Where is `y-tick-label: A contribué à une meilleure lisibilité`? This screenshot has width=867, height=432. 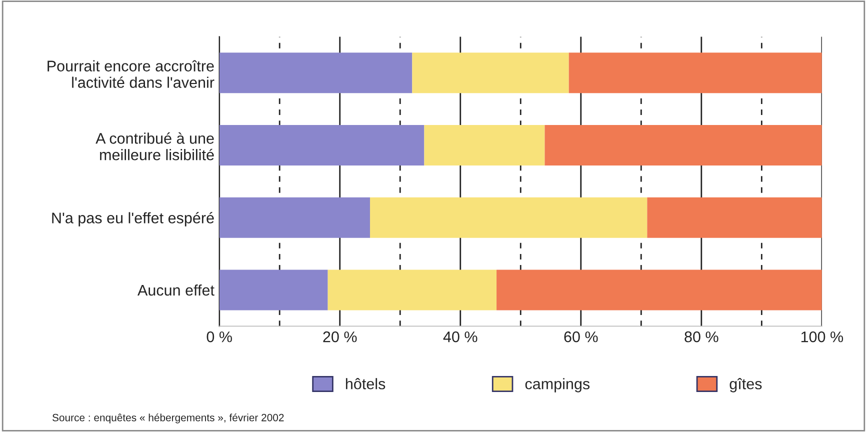
y-tick-label: A contribué à une meilleure lisibilité is located at coordinates (155, 146).